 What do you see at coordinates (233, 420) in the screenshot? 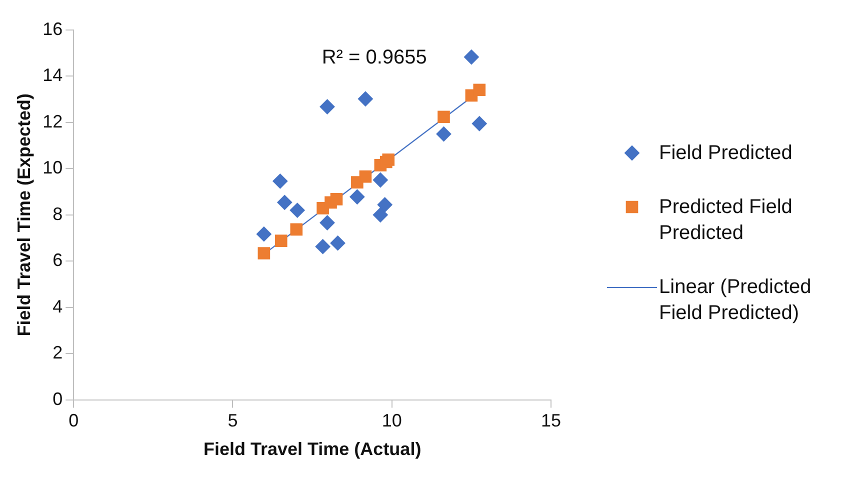
I see `x-tick-label: 5` at bounding box center [233, 420].